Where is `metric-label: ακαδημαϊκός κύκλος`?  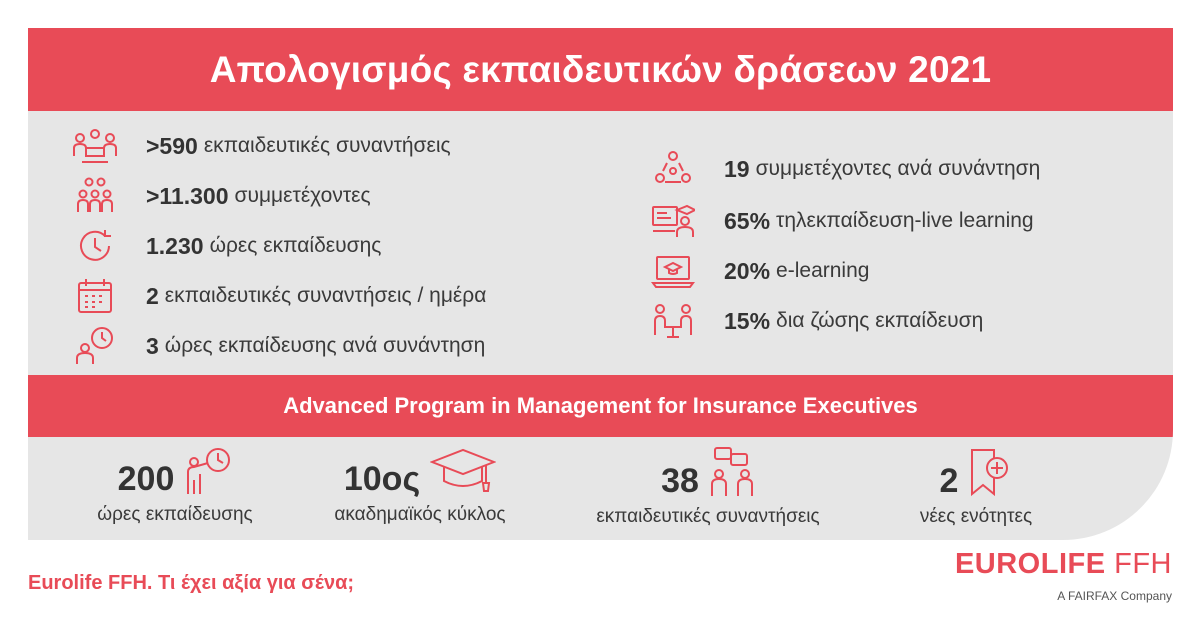 metric-label: ακαδημαϊκός κύκλος is located at coordinates (420, 514).